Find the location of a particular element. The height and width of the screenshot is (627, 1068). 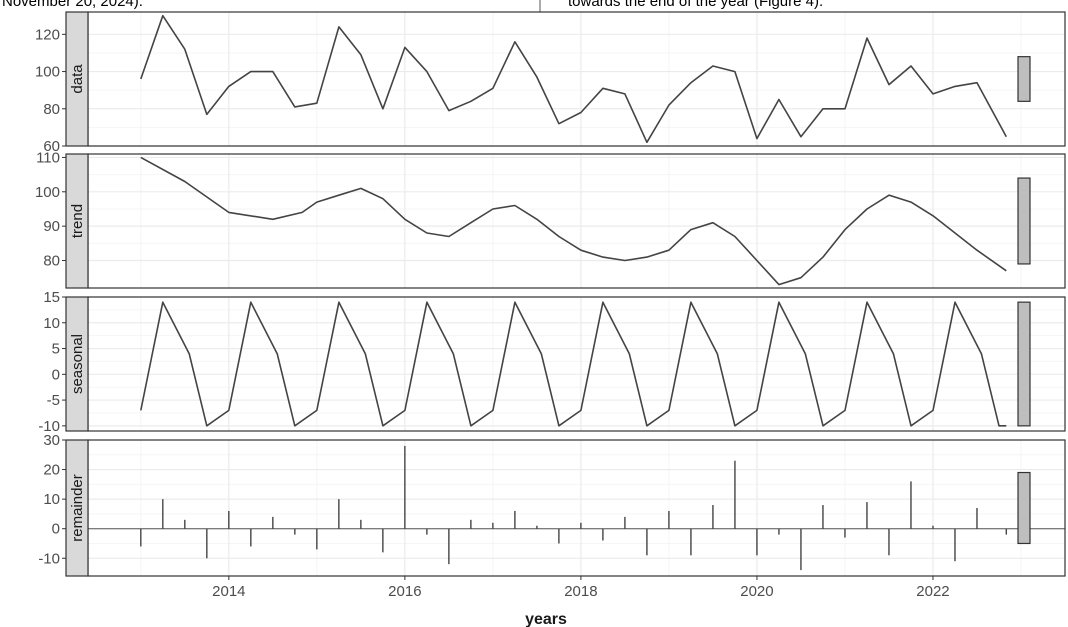

y-tick-label: 60 is located at coordinates (51, 146).